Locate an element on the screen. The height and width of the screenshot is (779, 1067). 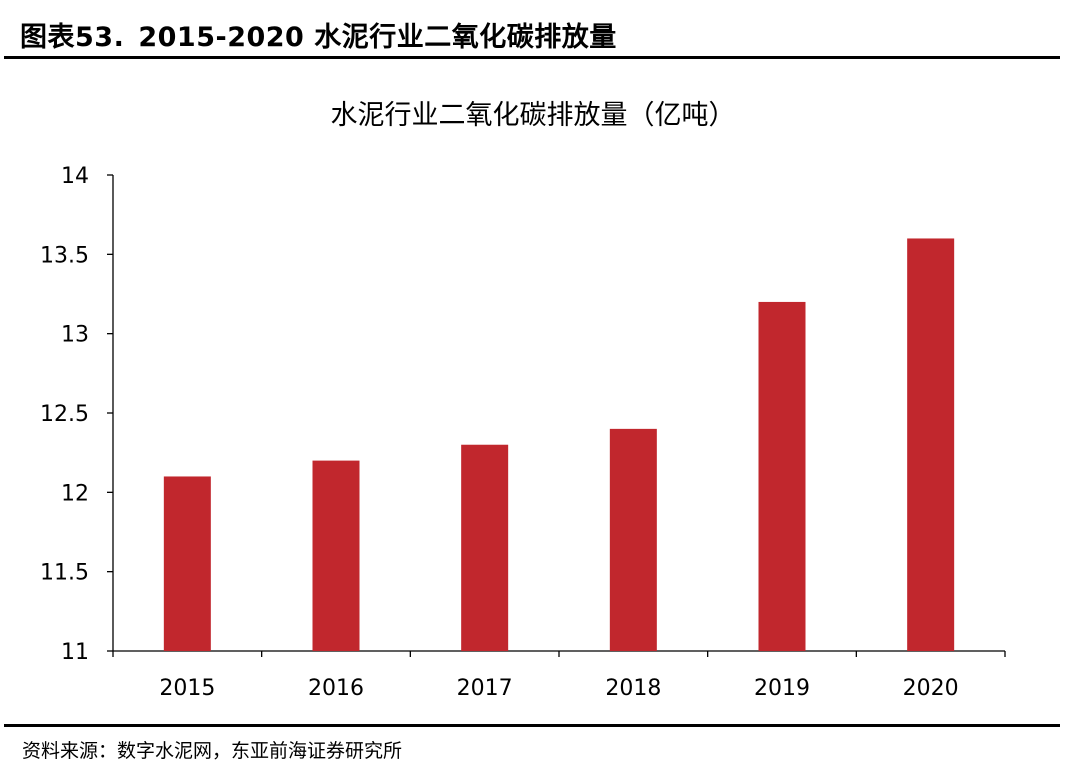
x-tick-label: 2020 is located at coordinates (931, 688).